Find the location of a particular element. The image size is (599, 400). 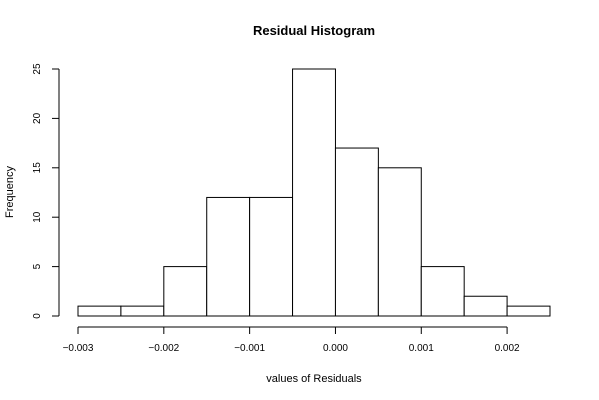

x-tick-label: −0.003 is located at coordinates (78, 348).